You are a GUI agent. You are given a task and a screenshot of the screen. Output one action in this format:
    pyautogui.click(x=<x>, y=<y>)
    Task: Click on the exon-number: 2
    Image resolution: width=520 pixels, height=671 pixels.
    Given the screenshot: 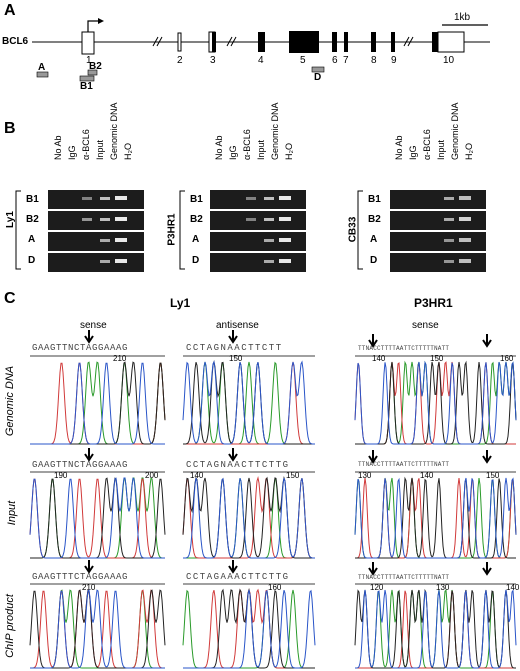 What is the action you would take?
    pyautogui.click(x=180, y=60)
    